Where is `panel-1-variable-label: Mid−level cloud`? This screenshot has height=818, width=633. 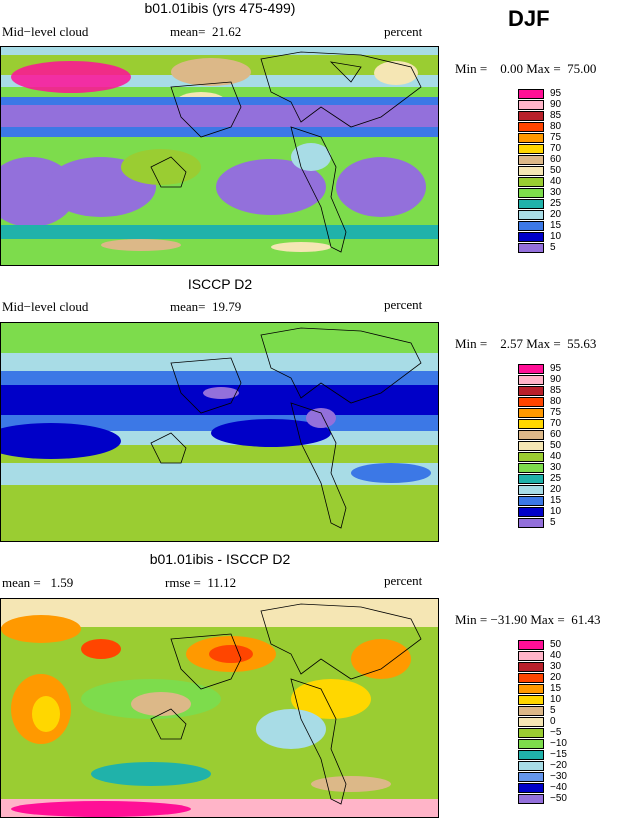 panel-1-variable-label: Mid−level cloud is located at coordinates (45, 31).